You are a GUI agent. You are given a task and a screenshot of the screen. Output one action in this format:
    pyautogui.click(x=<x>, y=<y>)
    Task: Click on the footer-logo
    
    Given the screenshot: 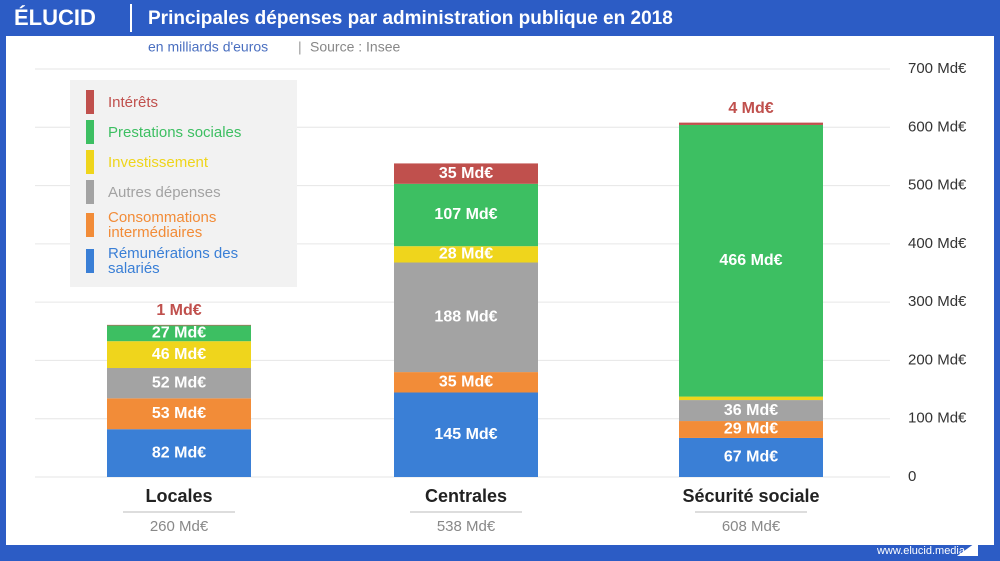 What is the action you would take?
    pyautogui.click(x=967, y=548)
    